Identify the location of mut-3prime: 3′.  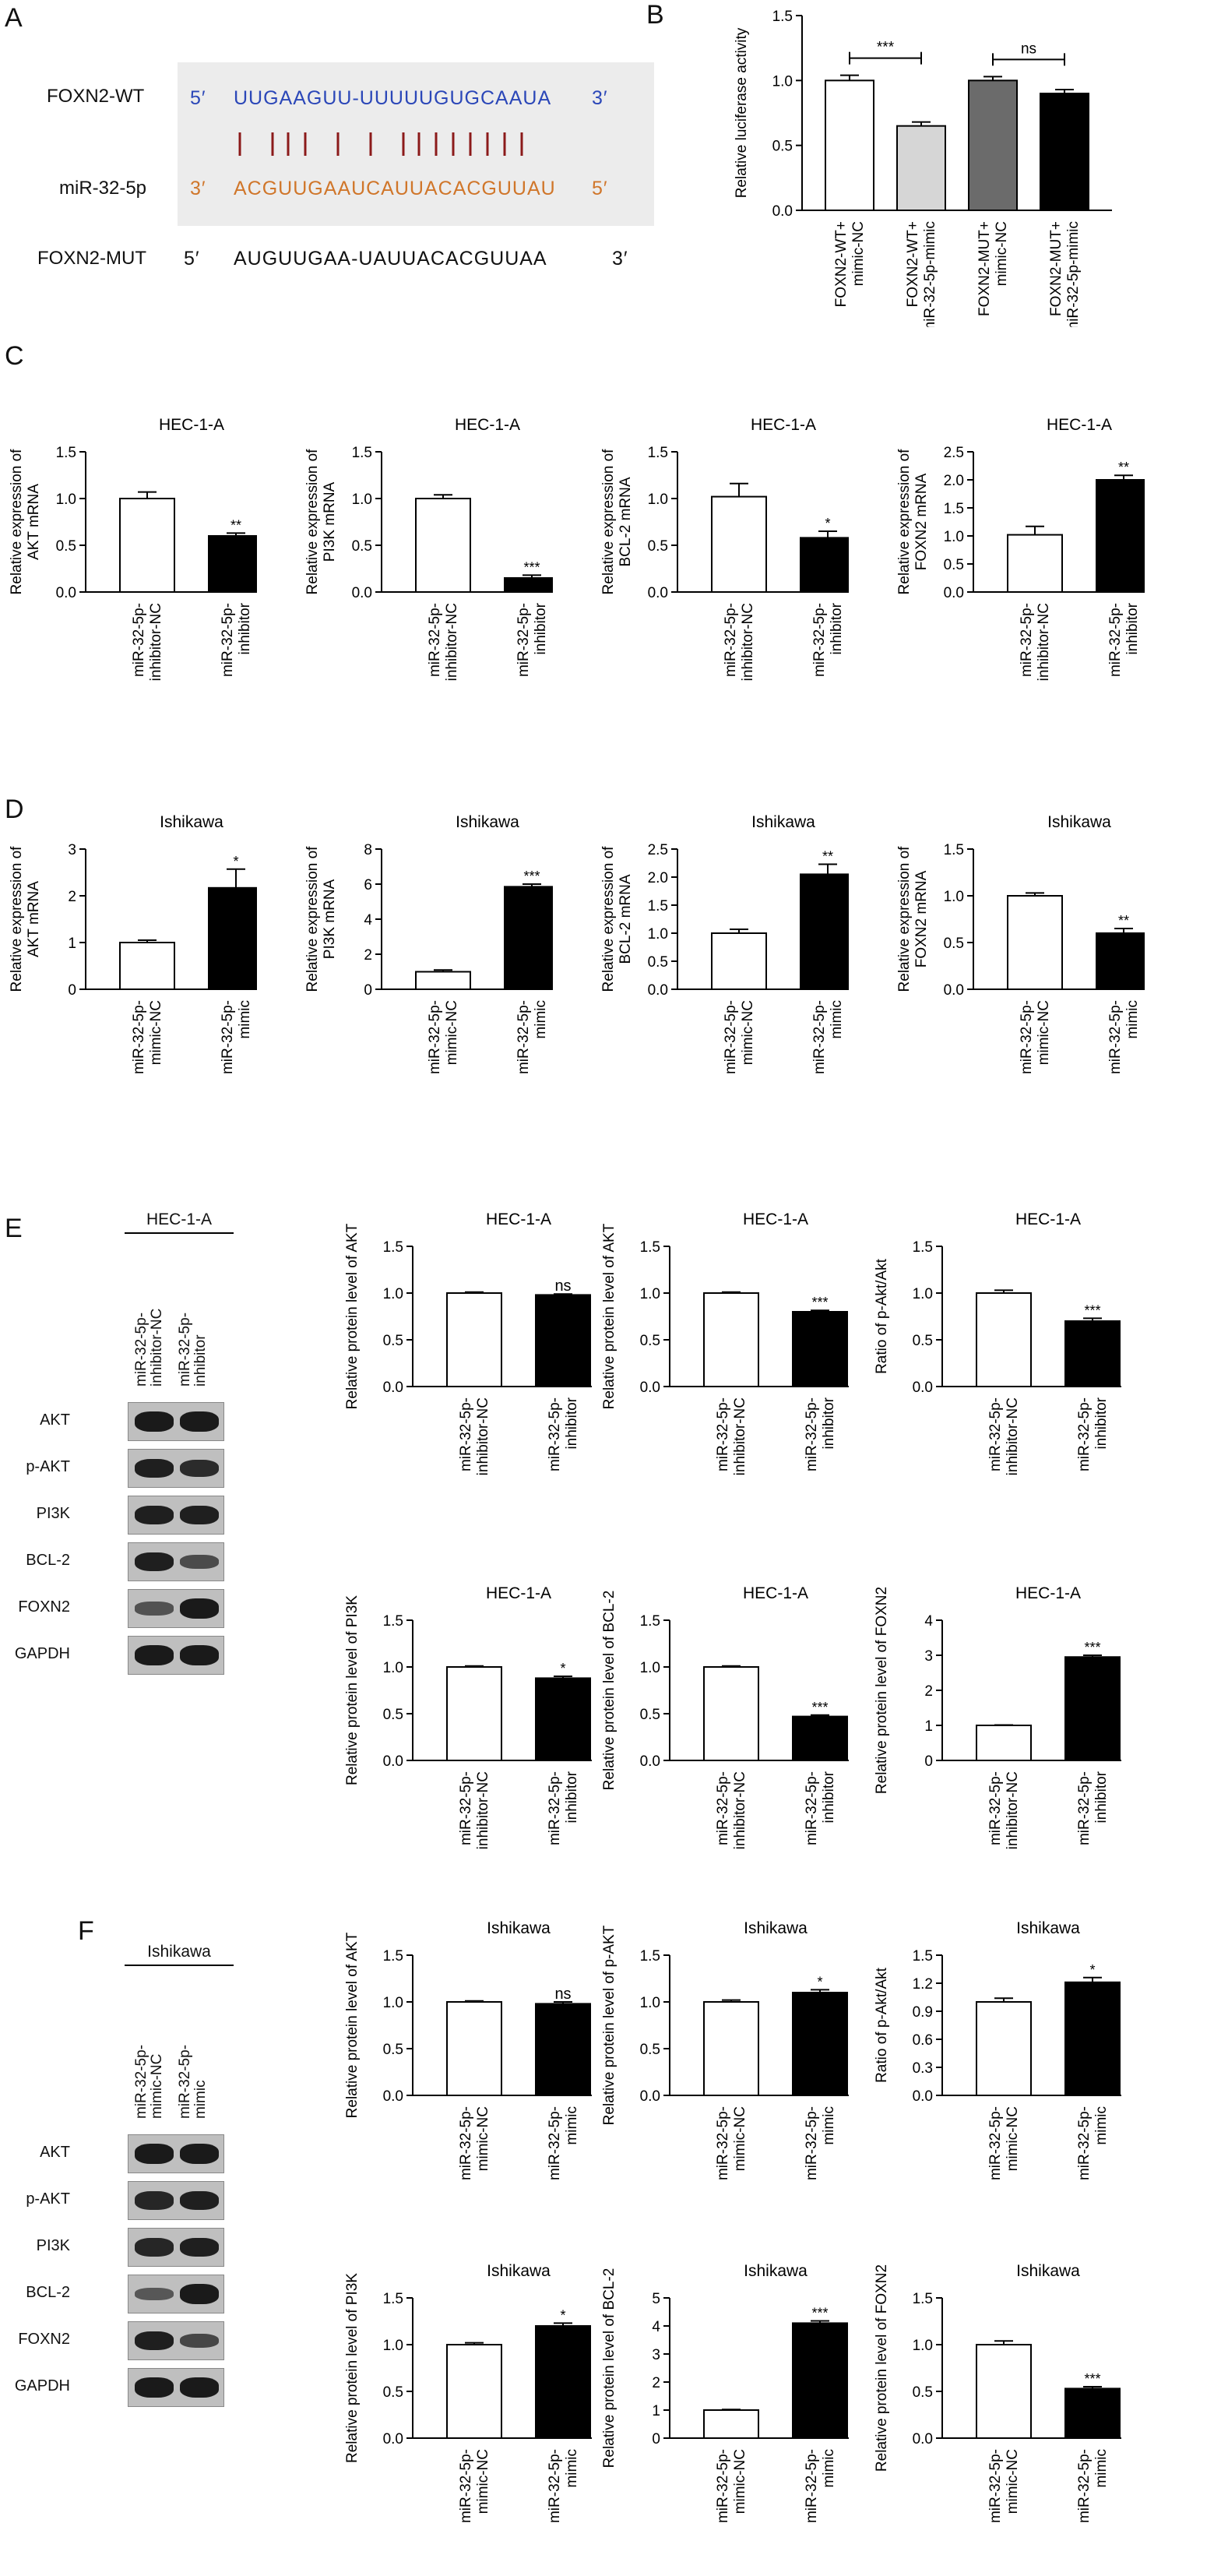
(620, 259).